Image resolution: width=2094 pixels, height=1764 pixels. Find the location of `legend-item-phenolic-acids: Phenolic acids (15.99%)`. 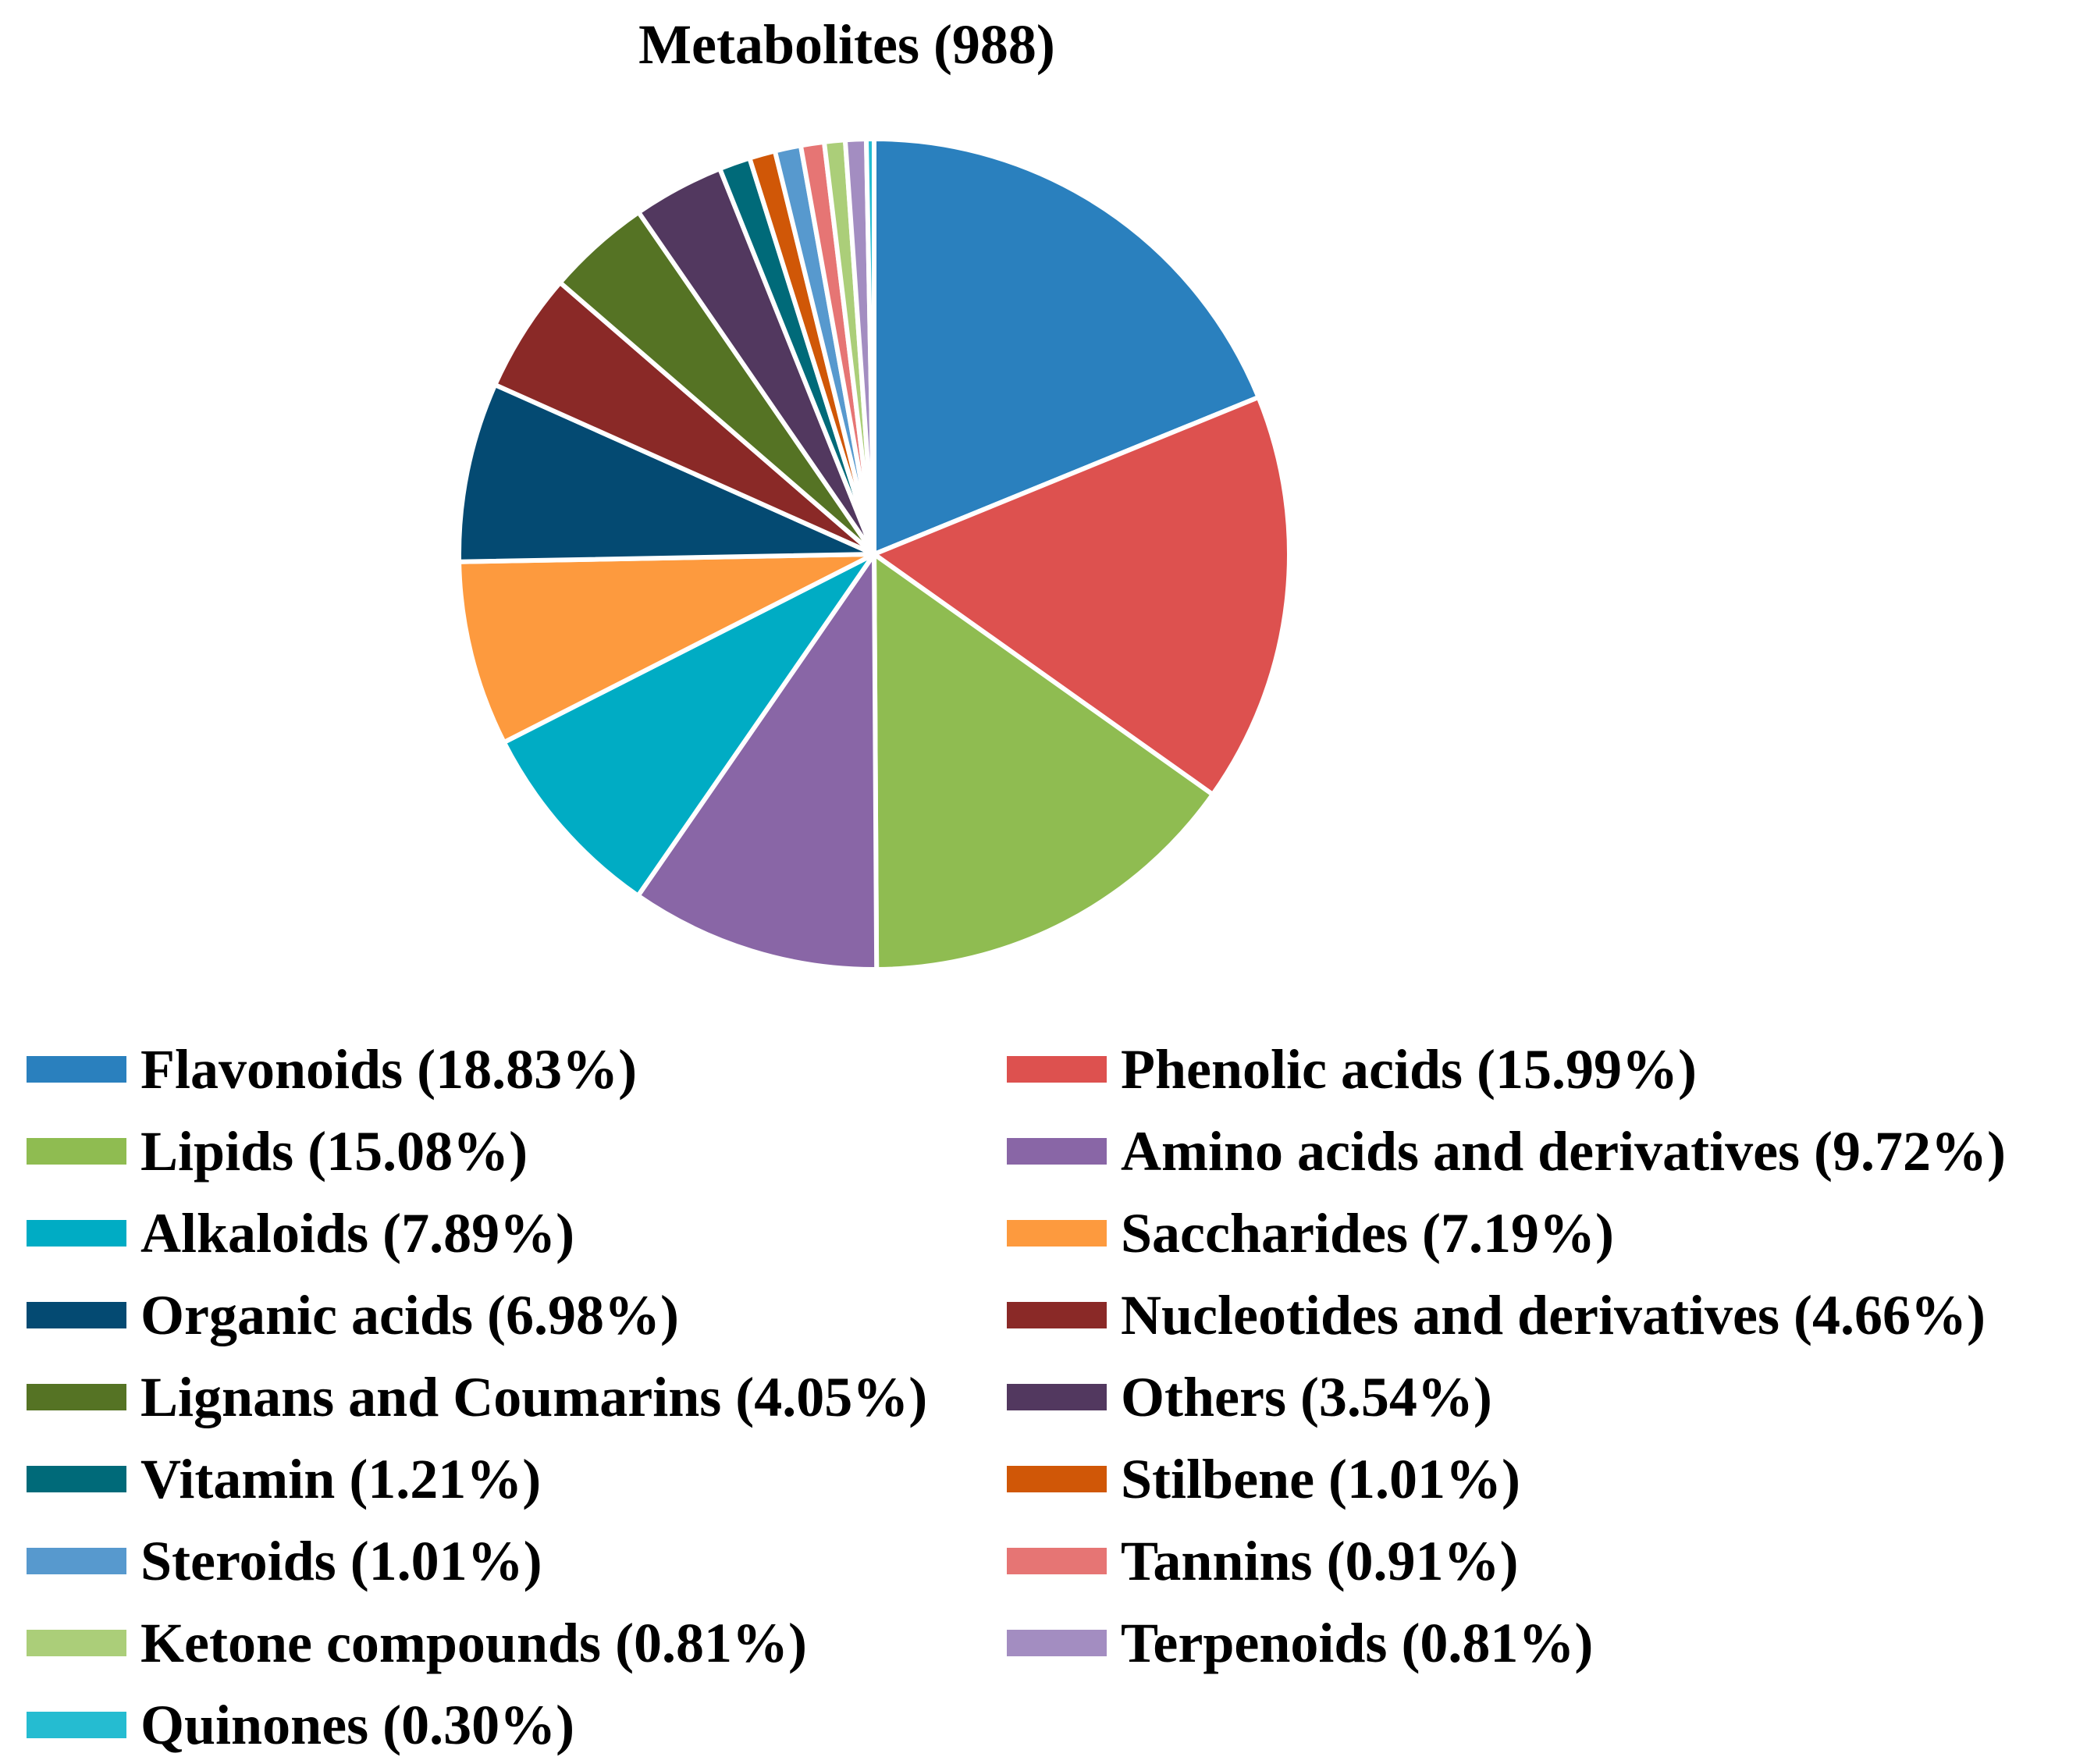

legend-item-phenolic-acids: Phenolic acids (15.99%) is located at coordinates (1352, 1069).